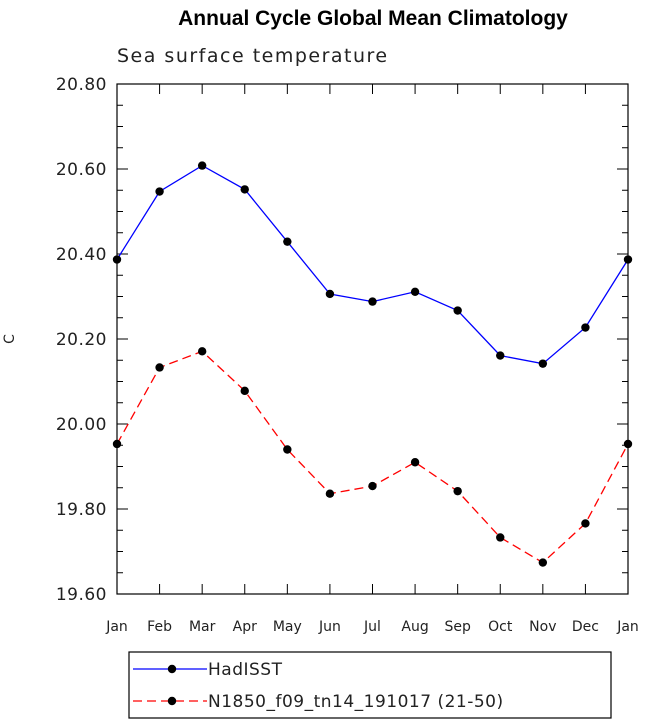 The width and height of the screenshot is (647, 726). What do you see at coordinates (81, 595) in the screenshot?
I see `y-tick-label: 19.60` at bounding box center [81, 595].